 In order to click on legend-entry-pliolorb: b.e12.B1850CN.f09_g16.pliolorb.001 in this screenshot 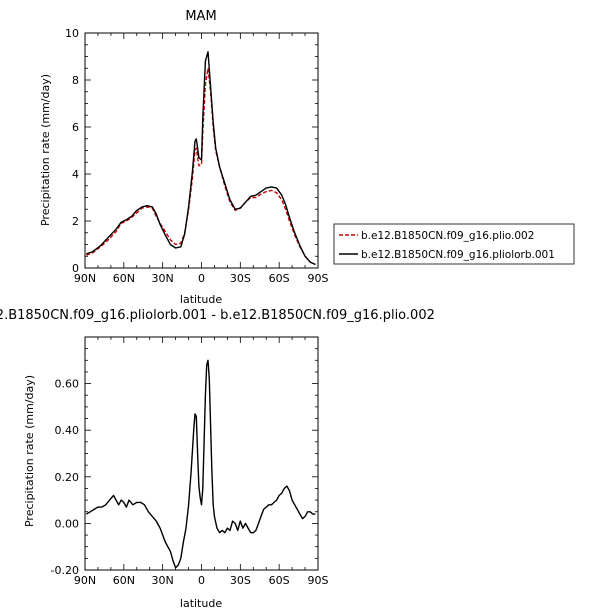, I will do `click(458, 255)`.